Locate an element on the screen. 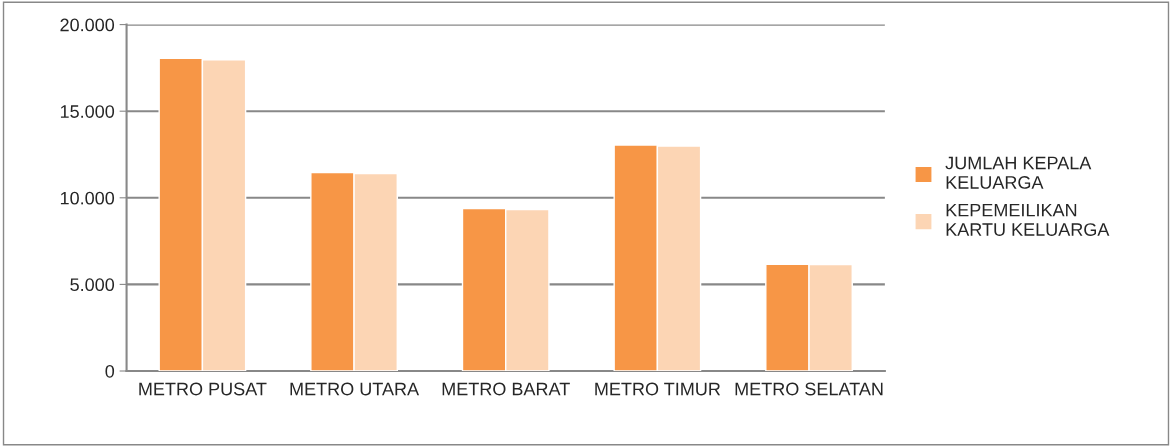 The width and height of the screenshot is (1172, 447). legend-label: JUMLAH KEPALA KELUARGA is located at coordinates (1018, 172).